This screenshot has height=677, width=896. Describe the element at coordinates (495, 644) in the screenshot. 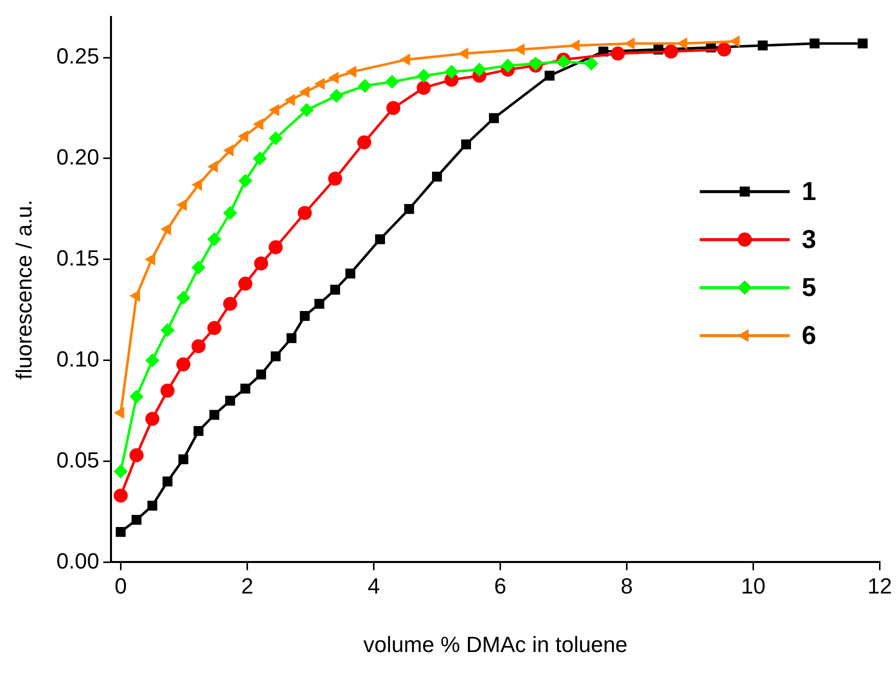

I see `x-axis-title: volume % DMAc in toluene` at that location.